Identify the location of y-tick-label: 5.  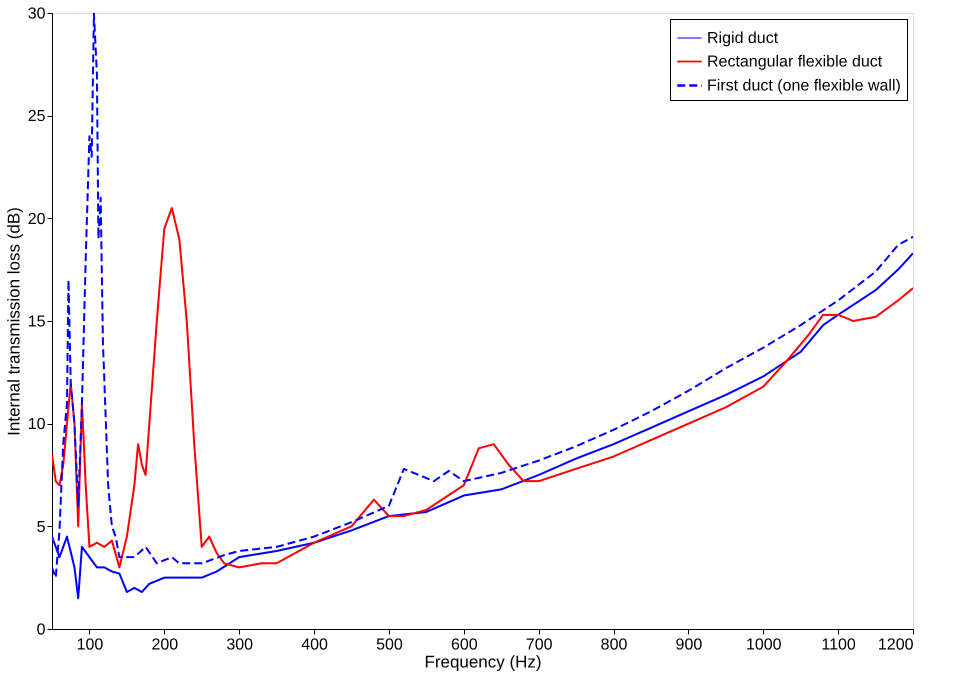
(41, 527).